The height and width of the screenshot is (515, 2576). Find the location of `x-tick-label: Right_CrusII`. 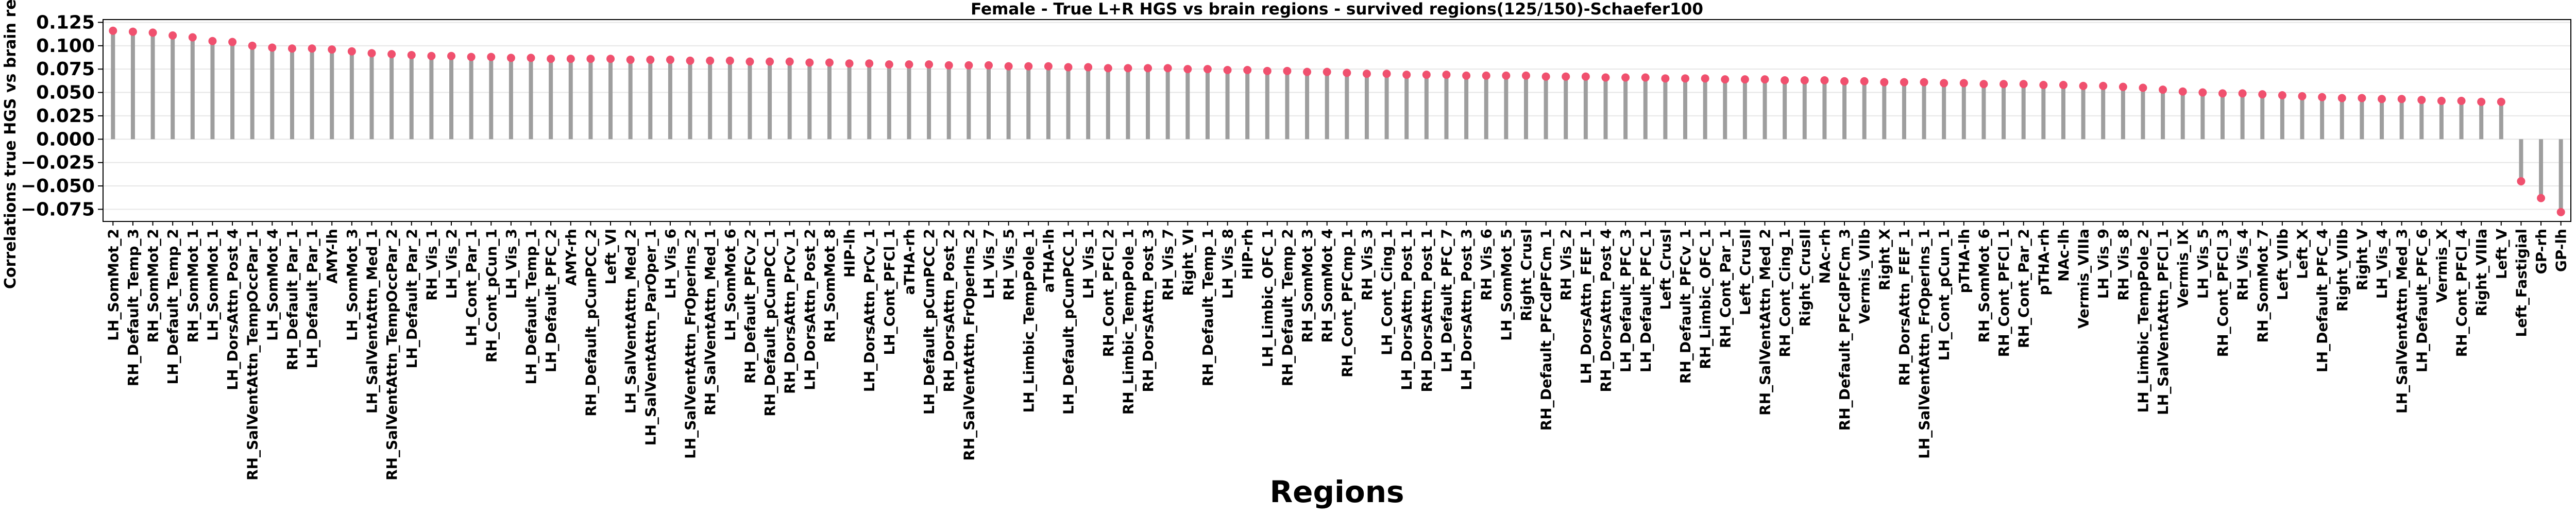

x-tick-label: Right_CrusII is located at coordinates (1805, 278).